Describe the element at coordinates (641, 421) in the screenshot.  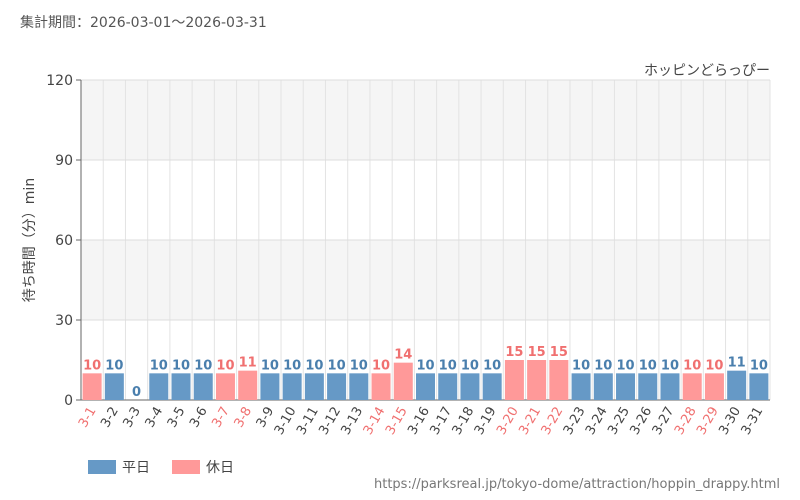
I see `x-tick-label: 3-26` at that location.